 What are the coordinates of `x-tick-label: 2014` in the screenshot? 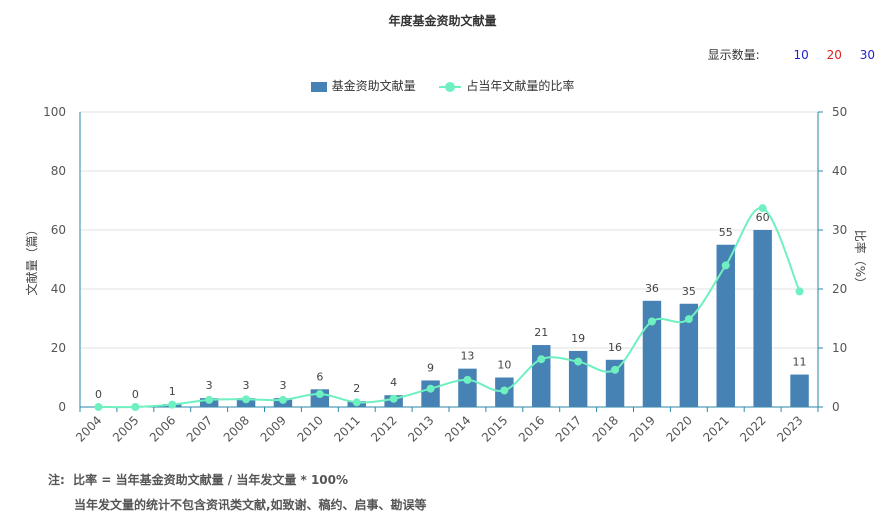 It's located at (457, 428).